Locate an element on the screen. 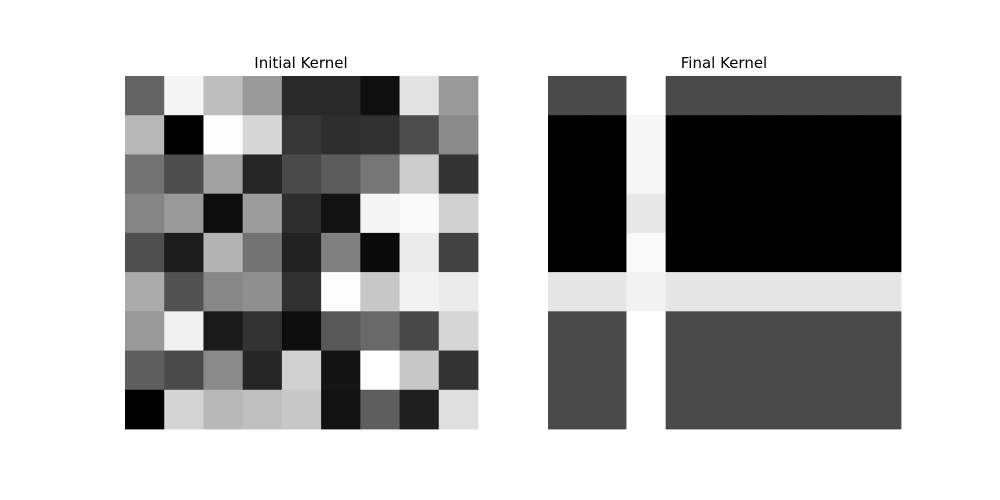 The width and height of the screenshot is (1000, 500). final-kernel-title: Final Kernel is located at coordinates (724, 63).